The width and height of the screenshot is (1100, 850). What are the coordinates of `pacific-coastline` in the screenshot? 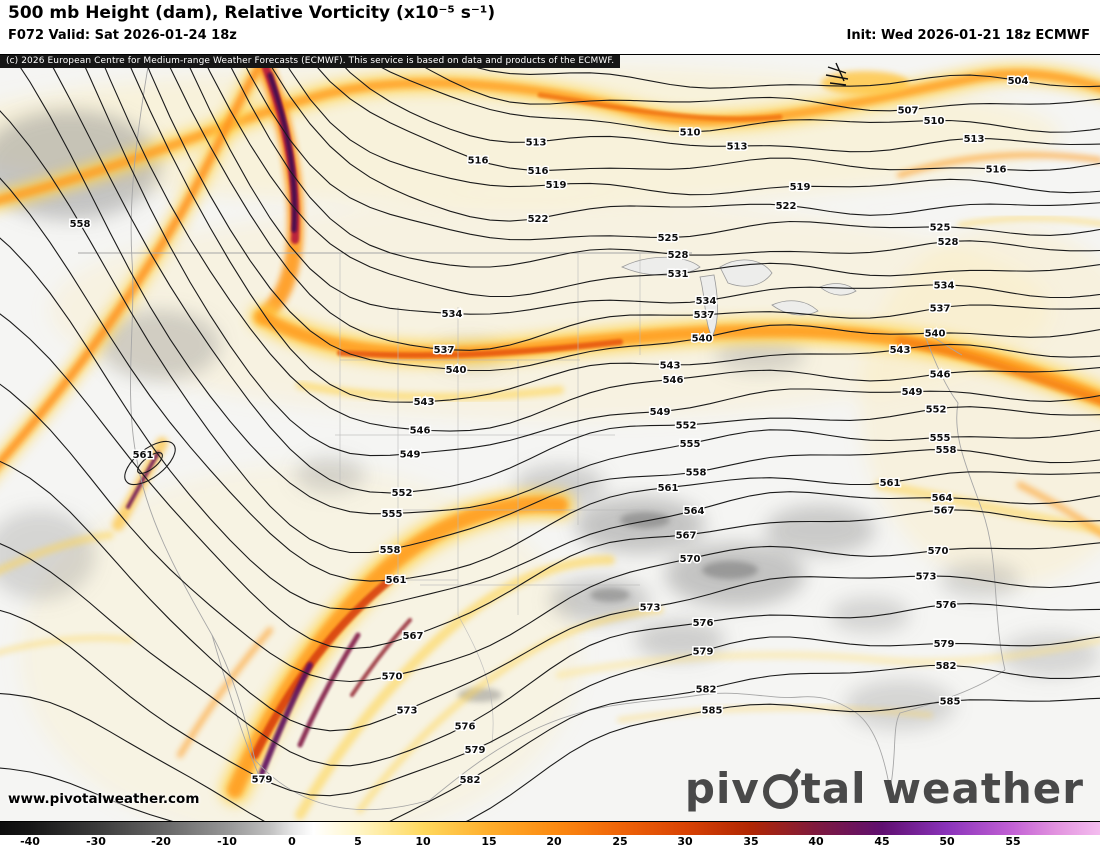 It's located at (193, 408).